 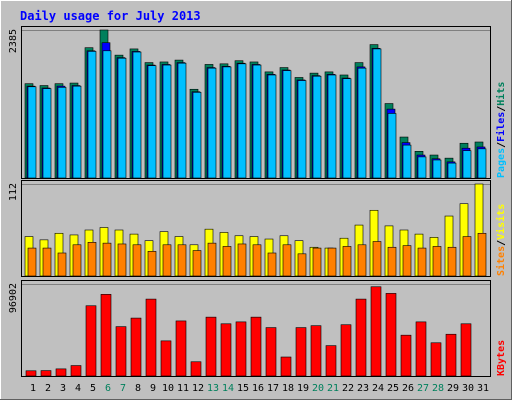 I want to click on x-label-day-4: 4, so click(x=78, y=388).